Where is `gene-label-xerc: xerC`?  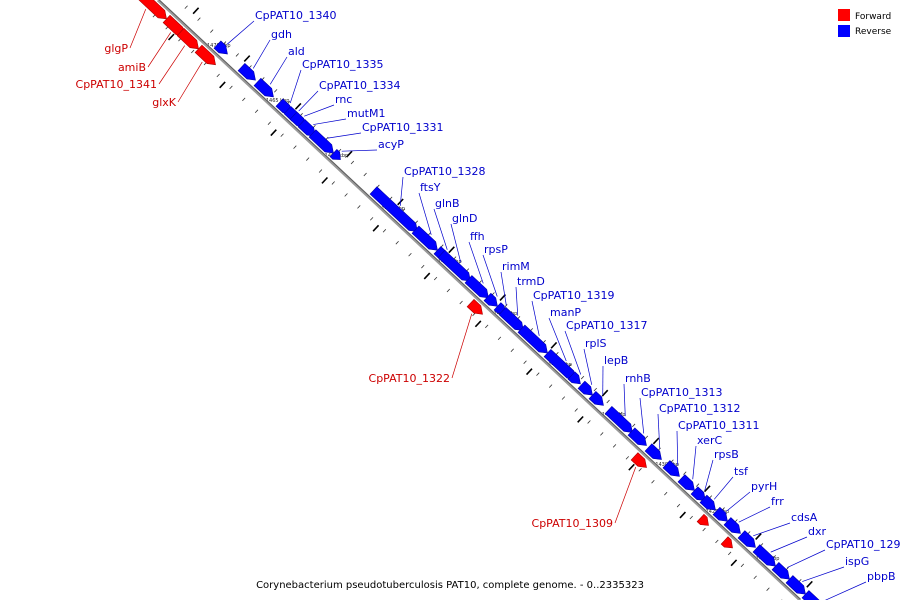
gene-label-xerc: xerC is located at coordinates (709, 440).